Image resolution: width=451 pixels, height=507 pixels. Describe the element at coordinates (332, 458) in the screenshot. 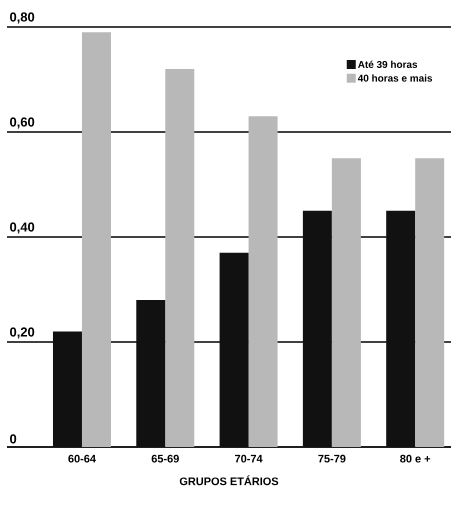

I see `x-tick-label: 75-79` at that location.